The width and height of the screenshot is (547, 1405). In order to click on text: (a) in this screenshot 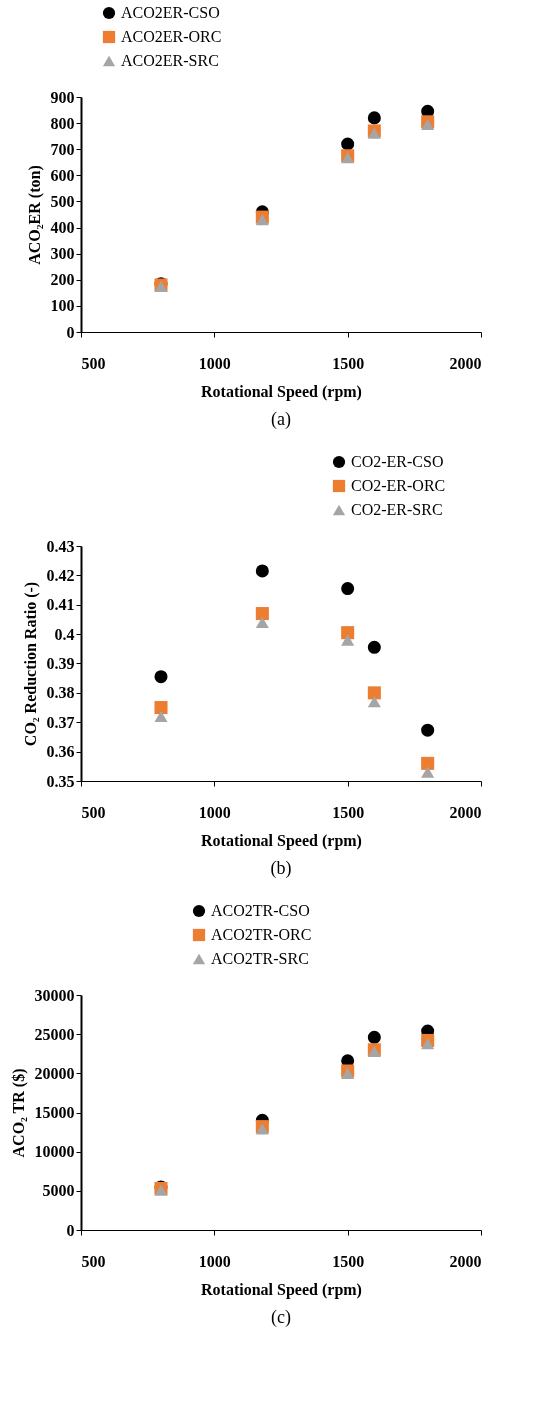, I will do `click(281, 419)`.